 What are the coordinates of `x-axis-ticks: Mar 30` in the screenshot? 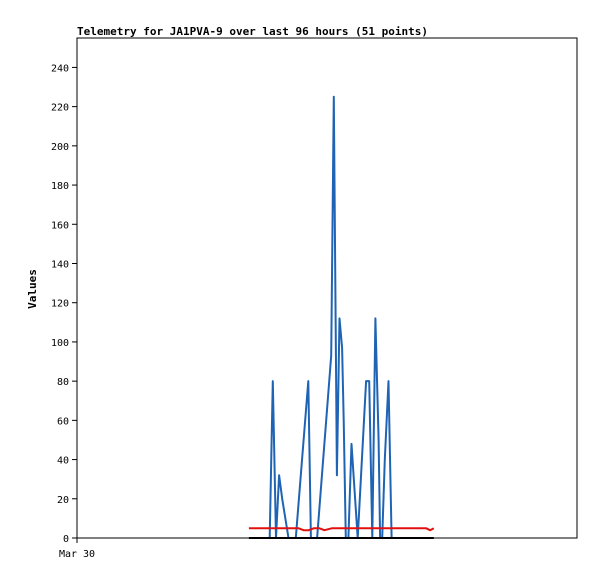 It's located at (77, 549).